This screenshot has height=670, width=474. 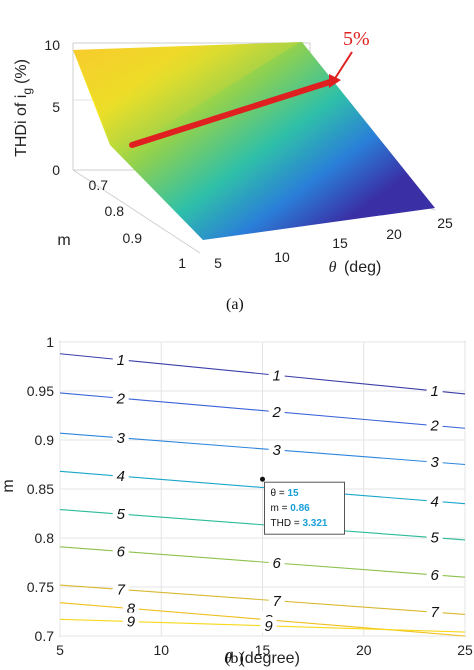 I want to click on contour-label-8: 8, so click(x=131, y=609).